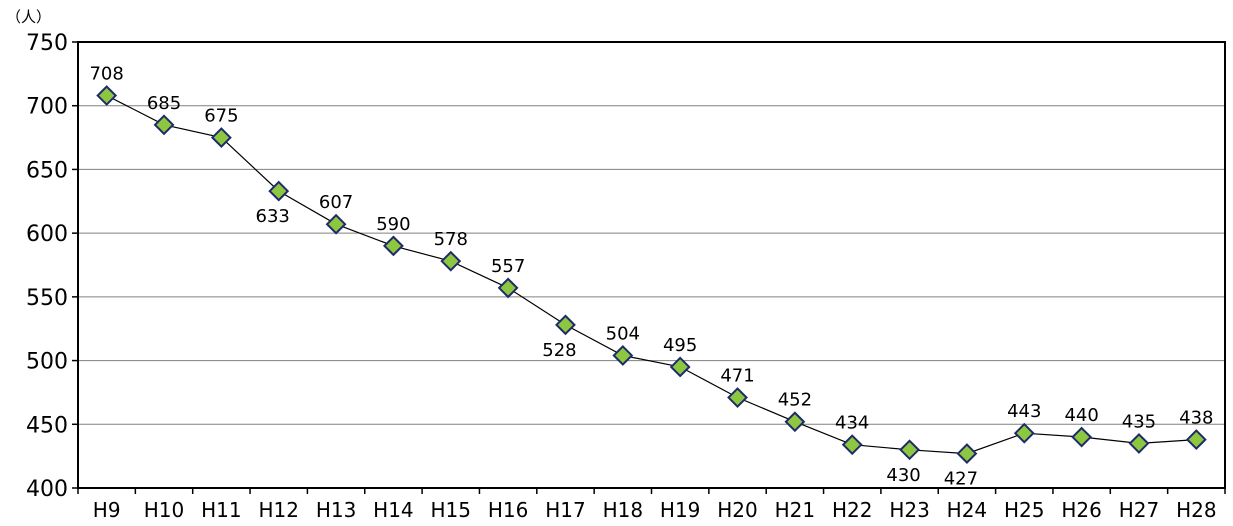  What do you see at coordinates (47, 107) in the screenshot?
I see `y-tick-label: 700` at bounding box center [47, 107].